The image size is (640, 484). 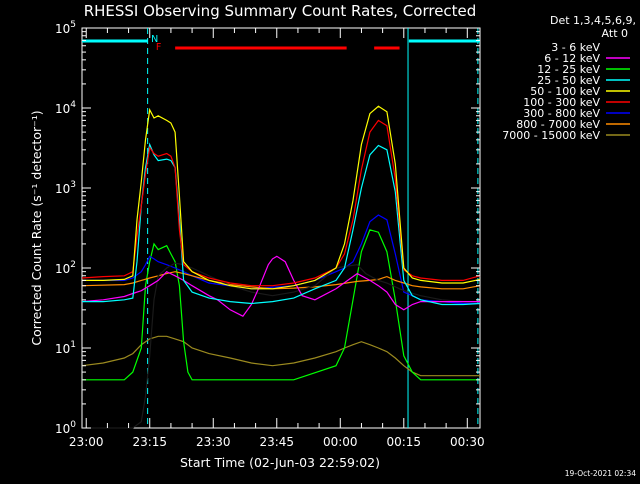 I want to click on y-tick-label: 10⁵, so click(x=65, y=28).